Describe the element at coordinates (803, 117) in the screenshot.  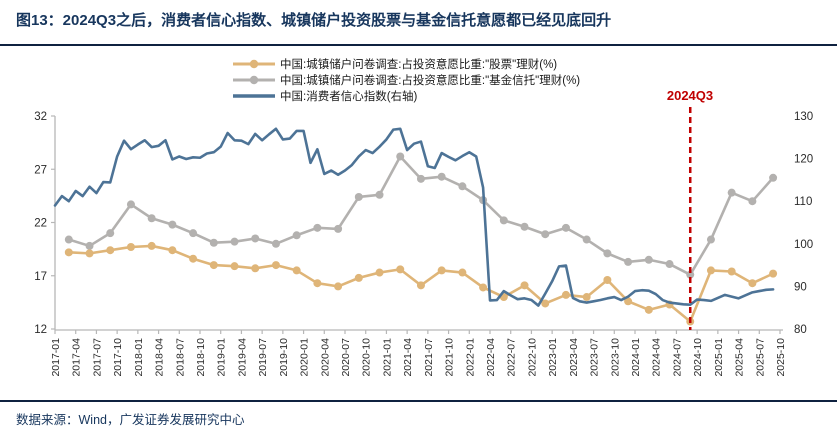
I see `y-axis-right-tick-label: 130` at that location.